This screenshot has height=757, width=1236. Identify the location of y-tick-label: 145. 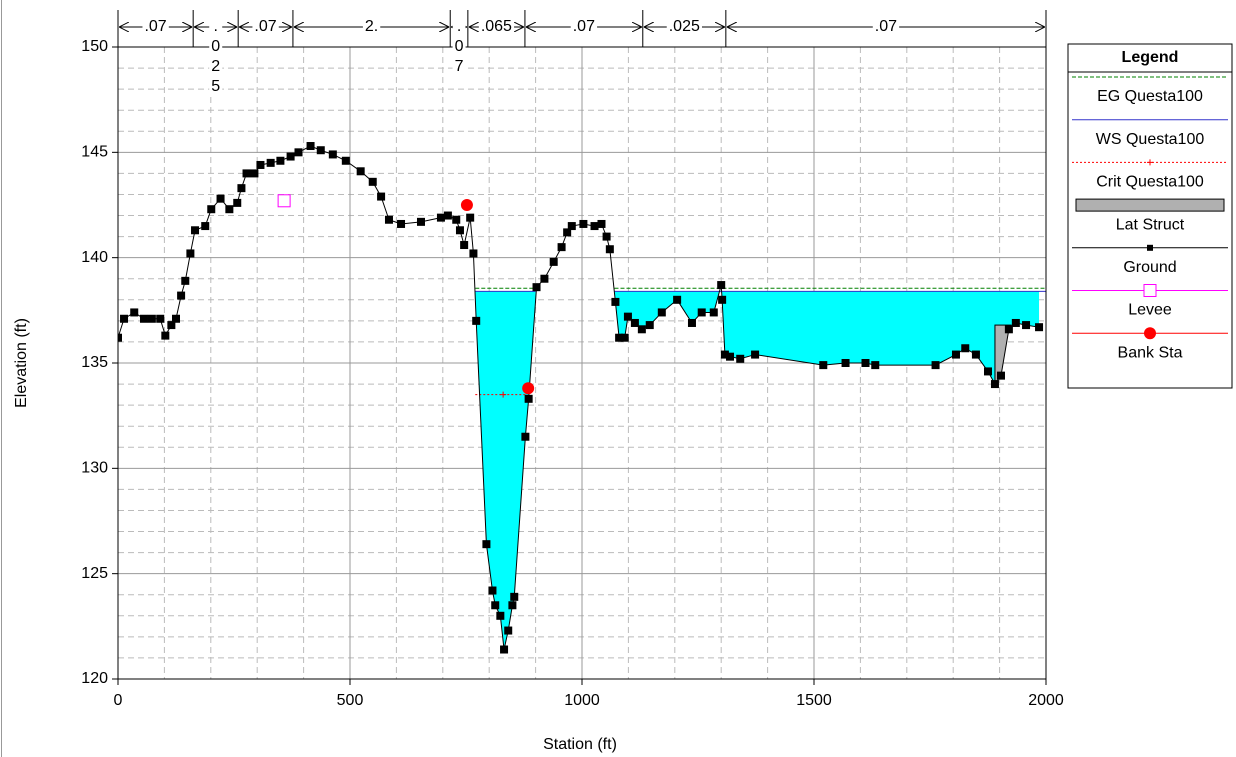
(94, 152).